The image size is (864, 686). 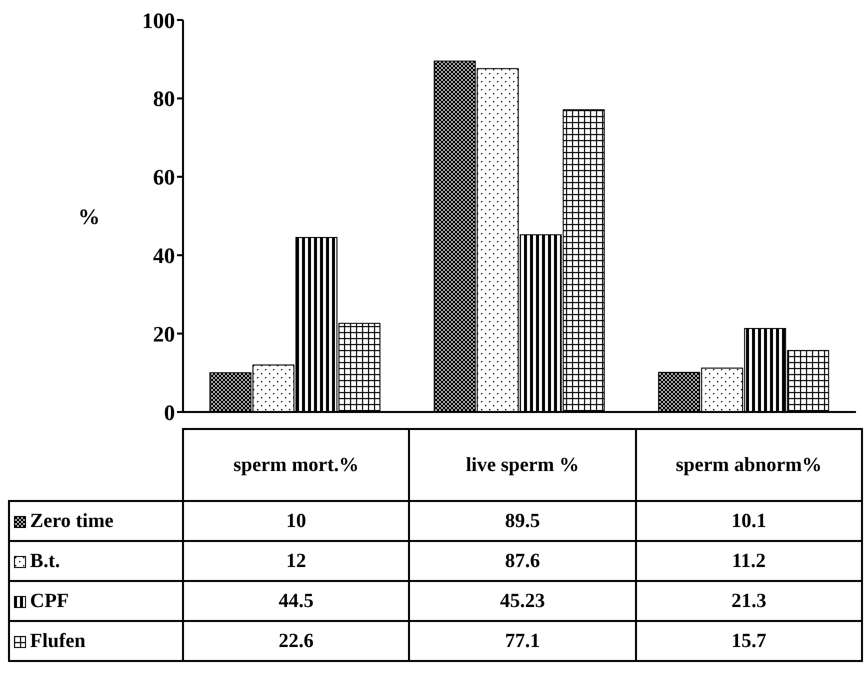 What do you see at coordinates (296, 601) in the screenshot?
I see `data-label: 44.5` at bounding box center [296, 601].